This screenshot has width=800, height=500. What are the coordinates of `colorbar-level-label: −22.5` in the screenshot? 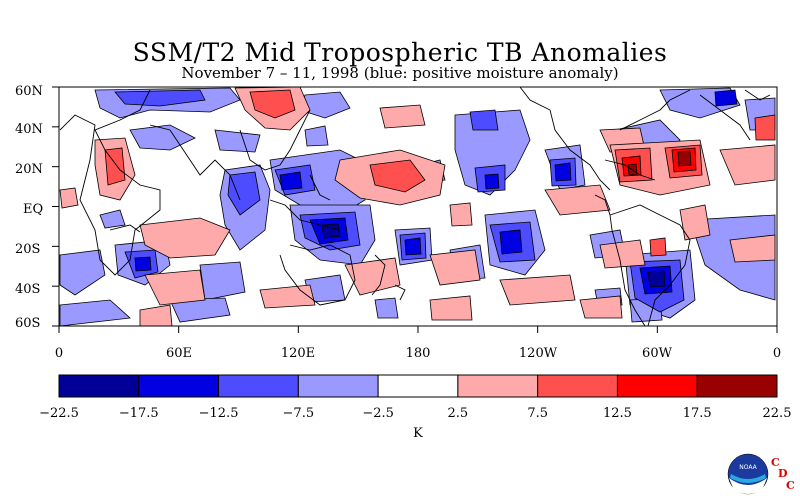 It's located at (59, 413).